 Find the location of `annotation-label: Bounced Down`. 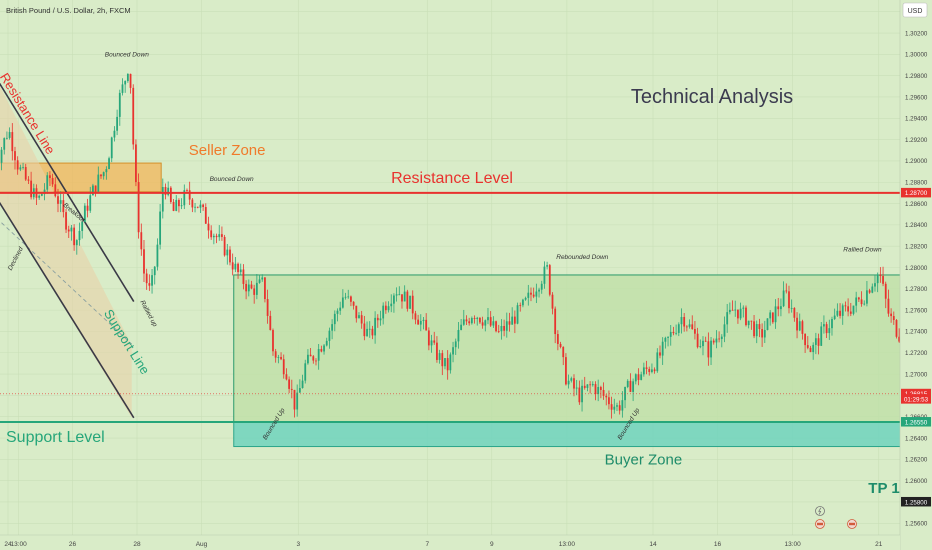

annotation-label: Bounced Down is located at coordinates (232, 179).